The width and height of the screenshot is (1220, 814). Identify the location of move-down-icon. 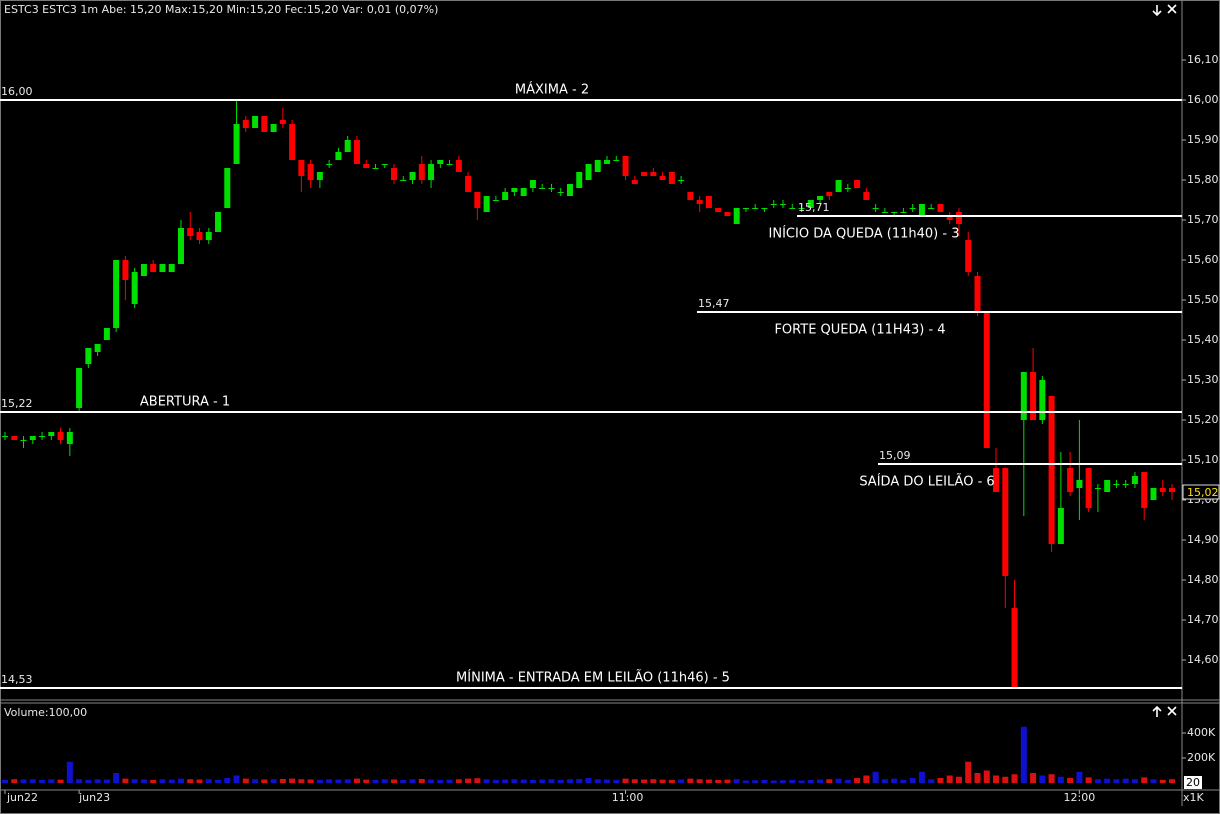
(1157, 11).